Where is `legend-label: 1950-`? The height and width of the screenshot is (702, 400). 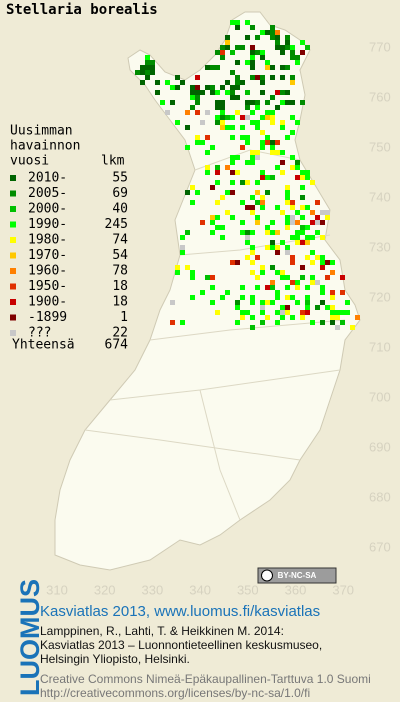 legend-label: 1950- is located at coordinates (47, 286).